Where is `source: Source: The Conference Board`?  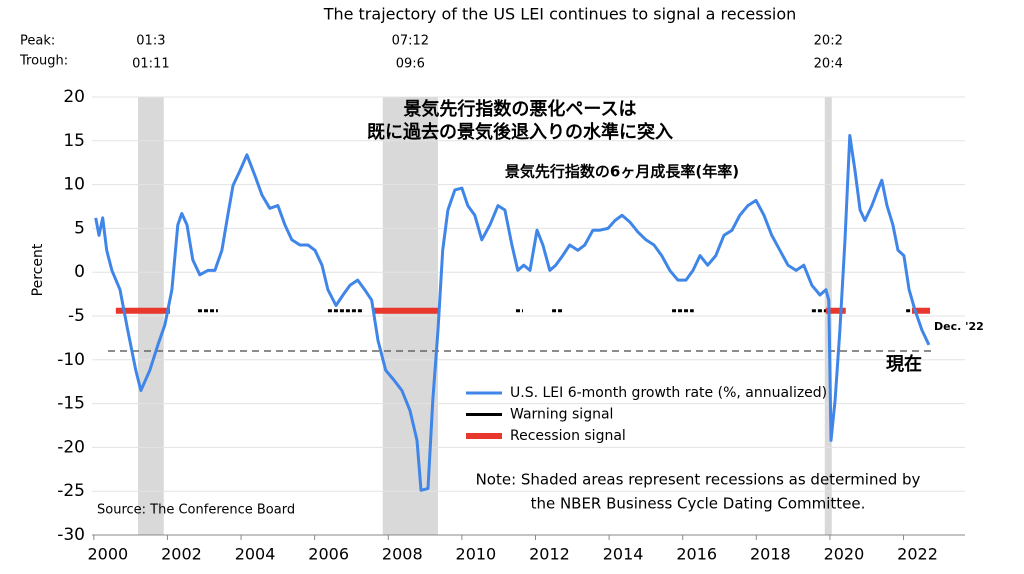 source: Source: The Conference Board is located at coordinates (196, 510).